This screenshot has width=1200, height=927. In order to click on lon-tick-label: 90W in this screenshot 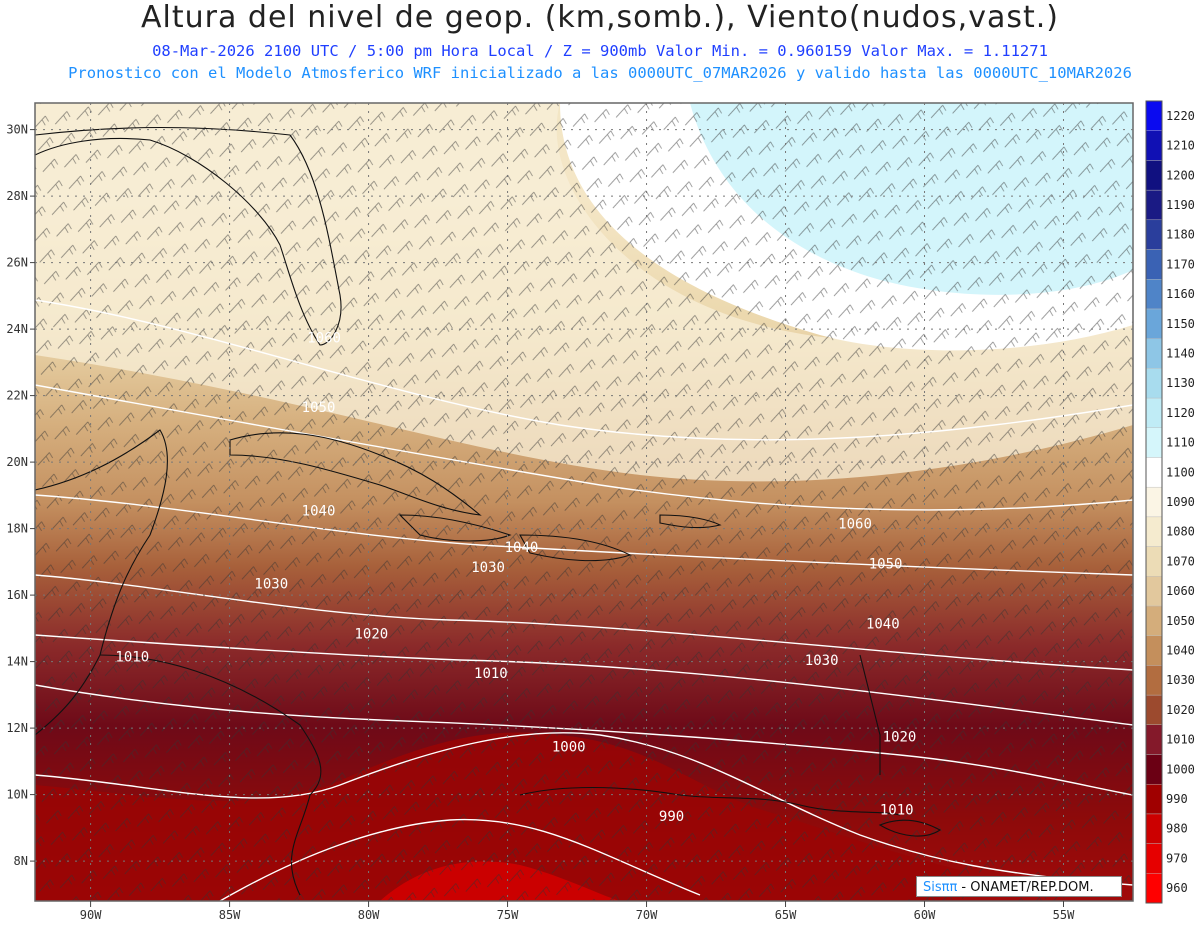, I will do `click(91, 915)`.